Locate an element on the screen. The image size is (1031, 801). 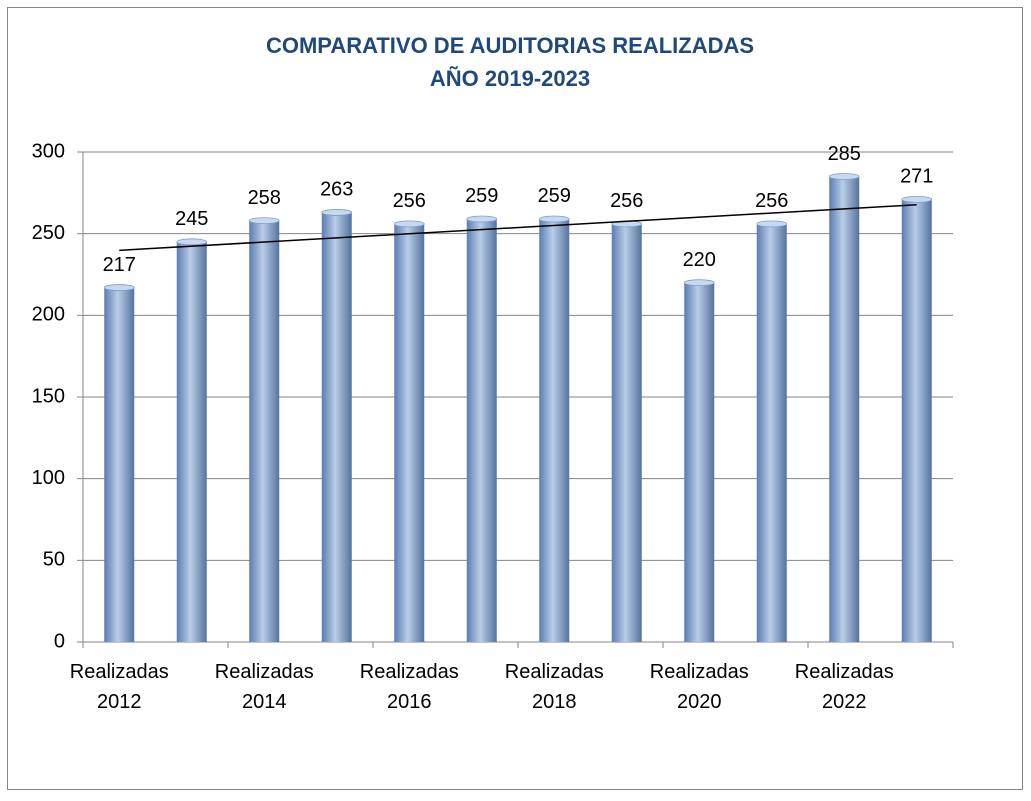
value-label: 263 is located at coordinates (336, 190).